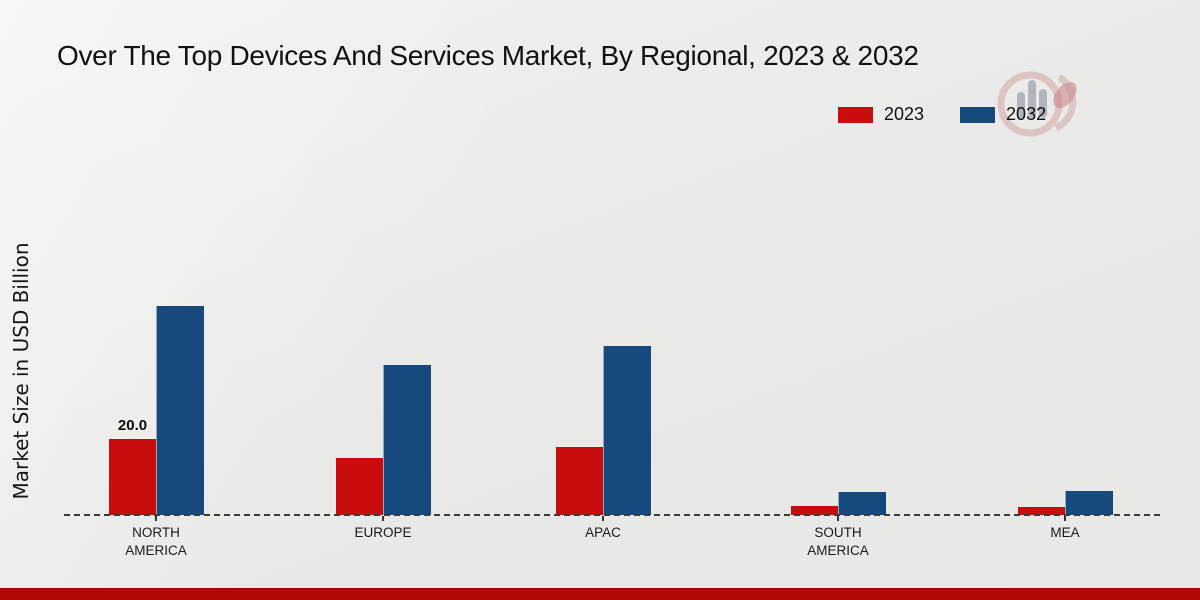 The height and width of the screenshot is (600, 1200). What do you see at coordinates (132, 477) in the screenshot?
I see `bar-2023-north-america` at bounding box center [132, 477].